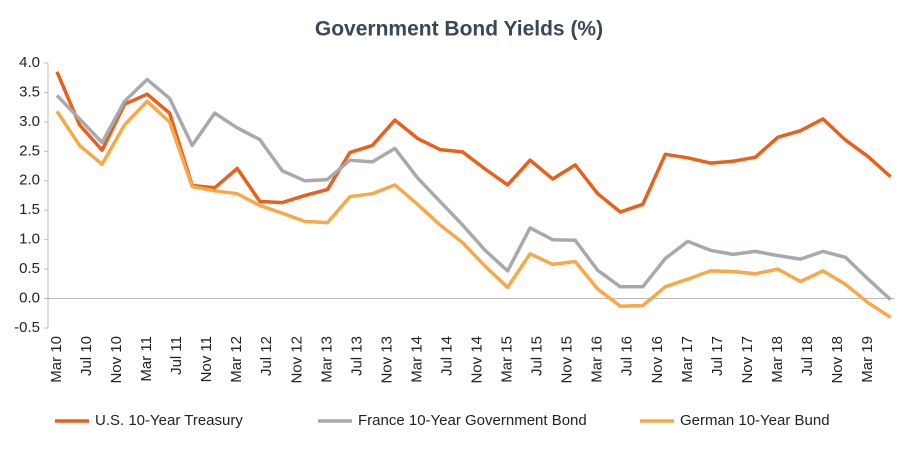  Describe the element at coordinates (296, 360) in the screenshot. I see `x-tick-label: Nov 12` at that location.